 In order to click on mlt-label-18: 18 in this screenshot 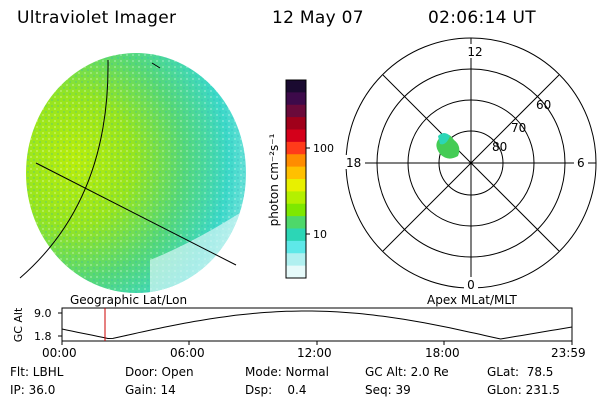, I will do `click(353, 163)`.